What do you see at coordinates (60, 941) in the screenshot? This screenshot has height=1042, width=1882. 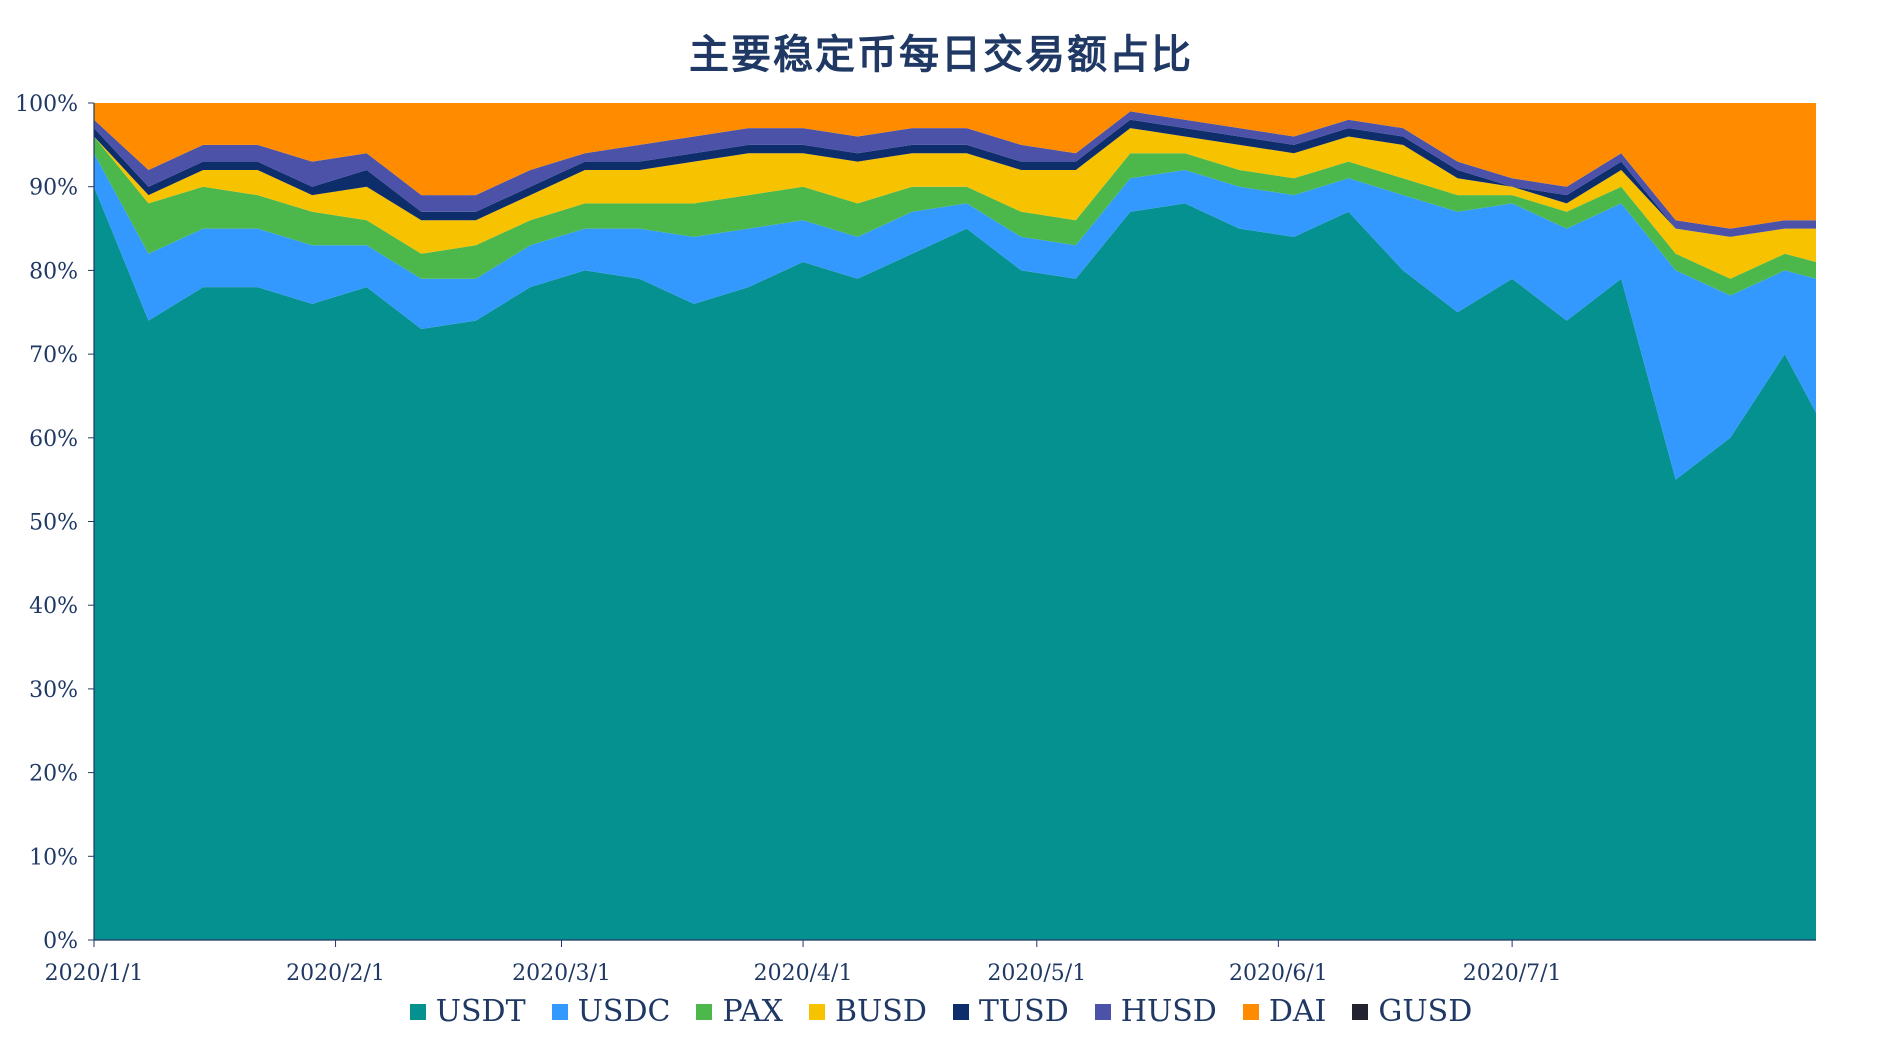 I see `y-tick-label: 0%` at bounding box center [60, 941].